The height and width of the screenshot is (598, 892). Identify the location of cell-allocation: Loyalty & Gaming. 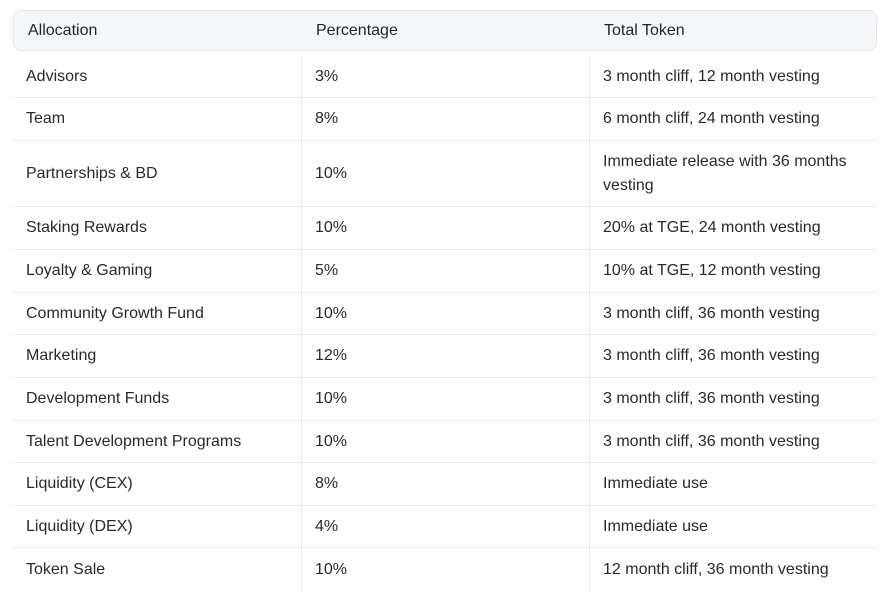
(89, 270).